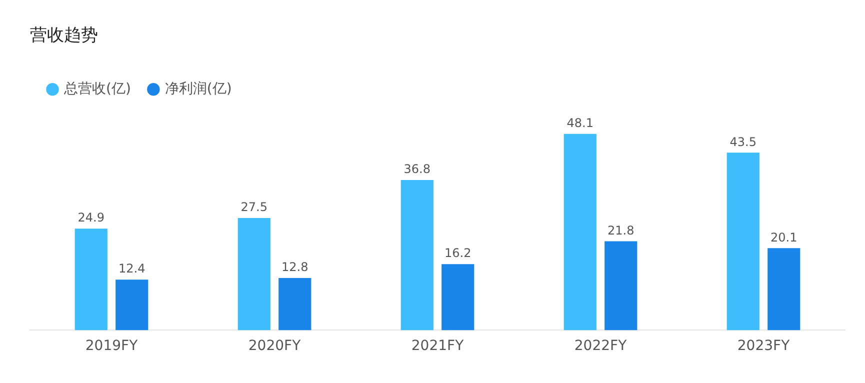  What do you see at coordinates (132, 269) in the screenshot?
I see `data-label: 12.4` at bounding box center [132, 269].